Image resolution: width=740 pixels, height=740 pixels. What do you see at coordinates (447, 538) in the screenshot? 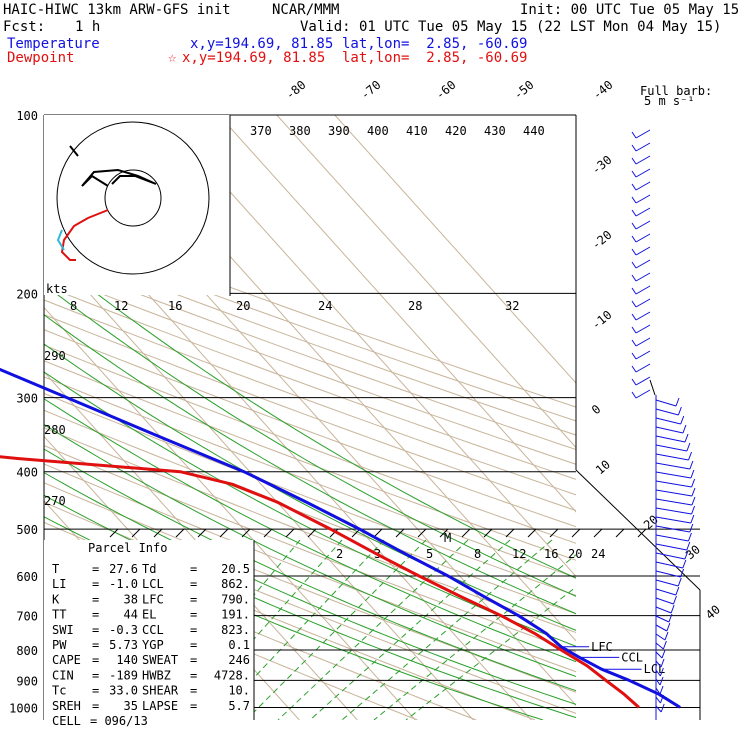
I see `level-label-m: M` at bounding box center [447, 538].